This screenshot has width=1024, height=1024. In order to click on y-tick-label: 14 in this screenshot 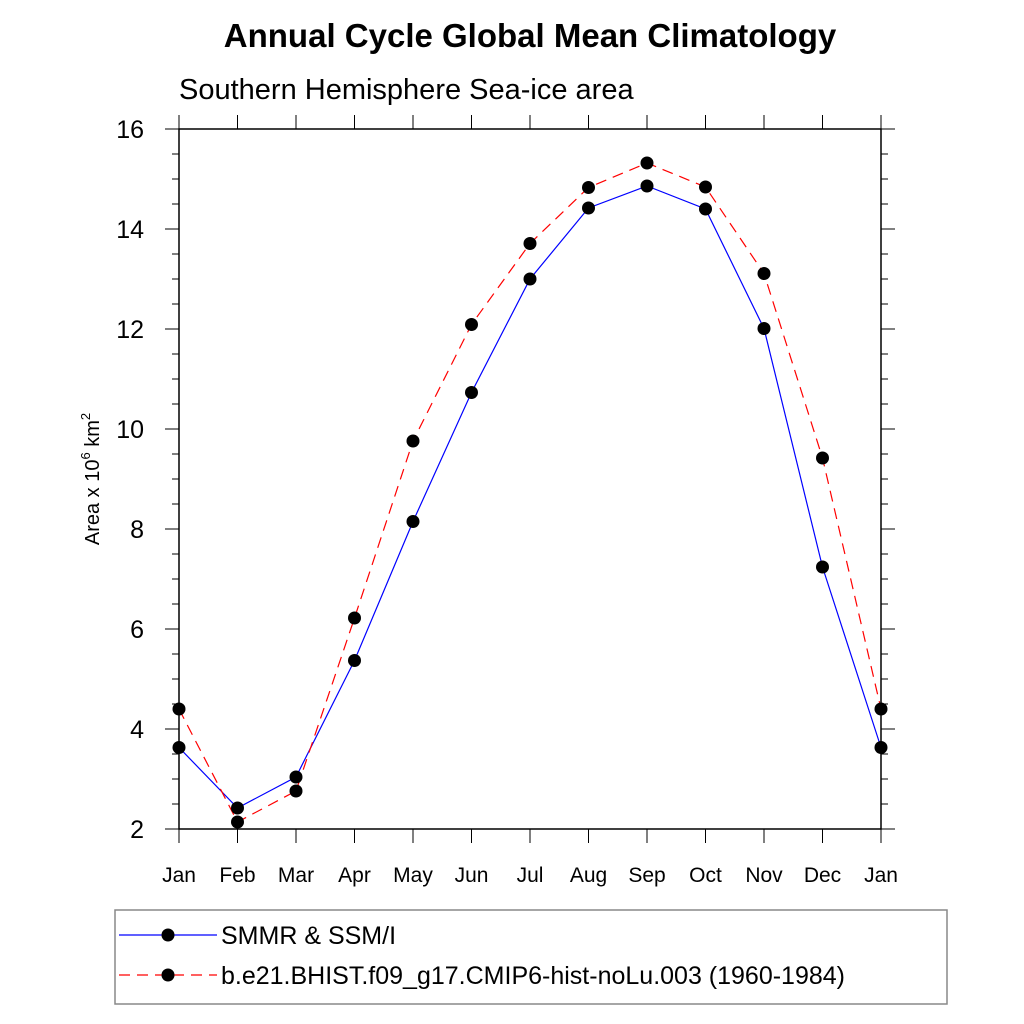, I will do `click(130, 230)`.